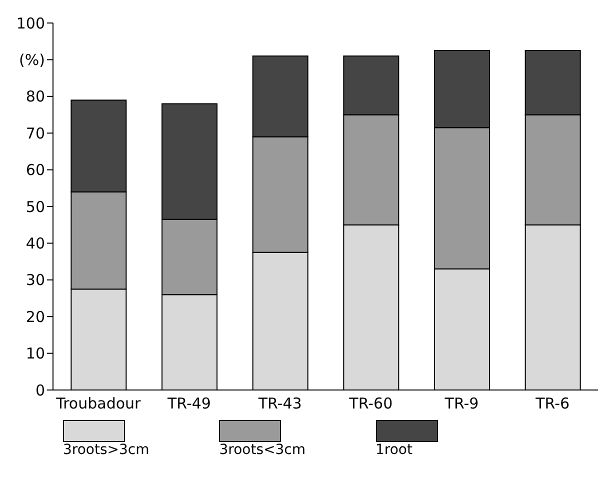 Image resolution: width=613 pixels, height=483 pixels. I want to click on y-tick-label: 10, so click(35, 353).